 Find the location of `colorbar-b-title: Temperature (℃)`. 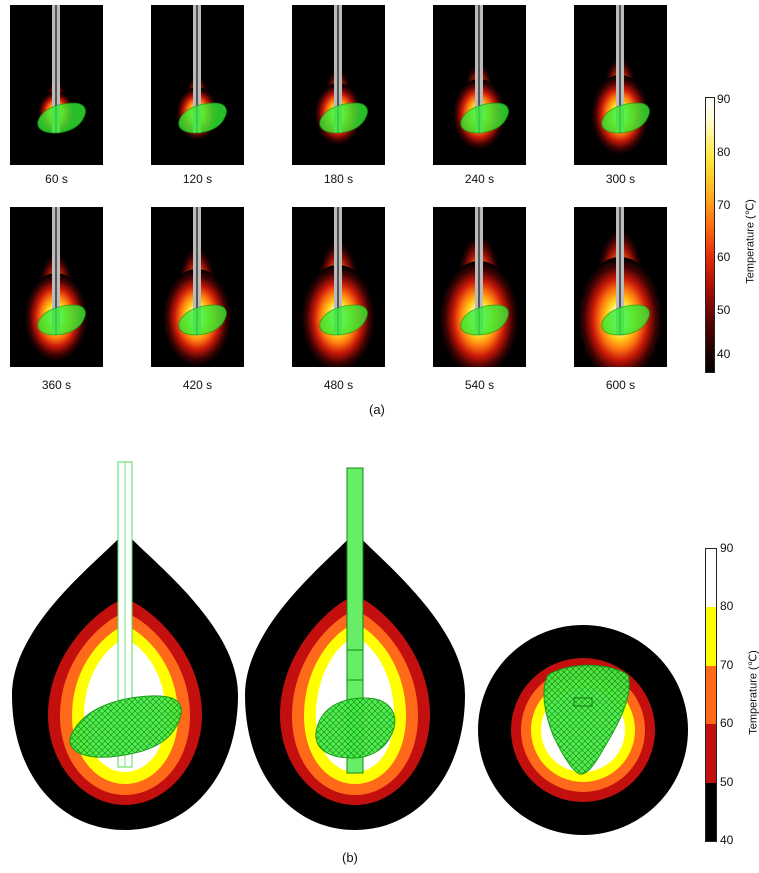

colorbar-b-title: Temperature (℃) is located at coordinates (753, 692).